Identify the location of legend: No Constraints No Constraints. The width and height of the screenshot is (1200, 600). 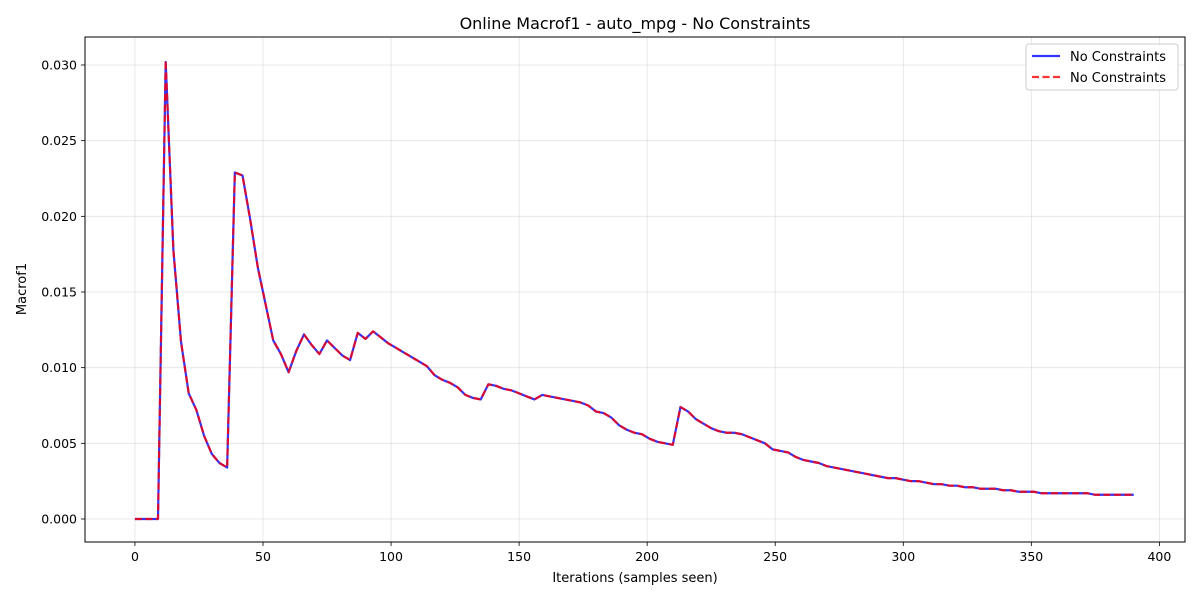
(1102, 67).